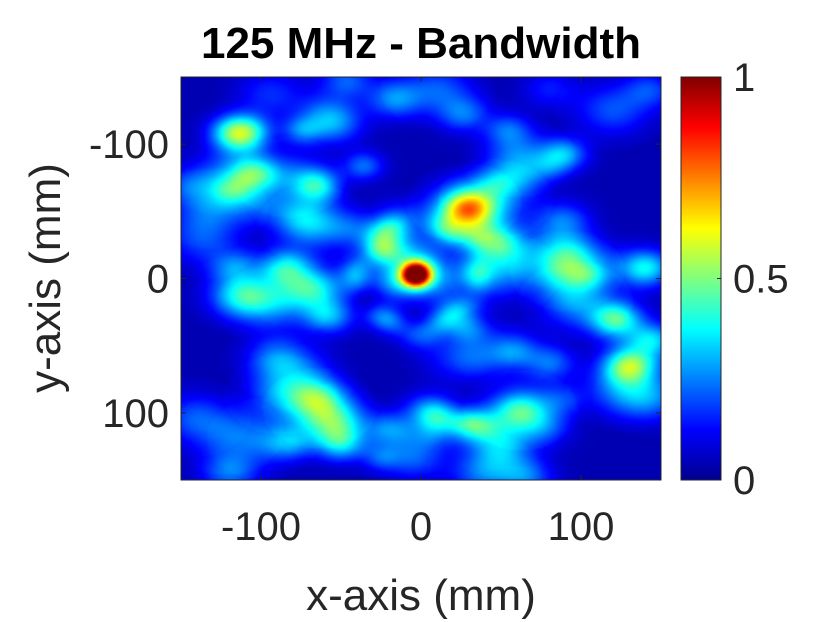 The width and height of the screenshot is (830, 622). Describe the element at coordinates (744, 78) in the screenshot. I see `colorbar-tick-label: 1` at that location.